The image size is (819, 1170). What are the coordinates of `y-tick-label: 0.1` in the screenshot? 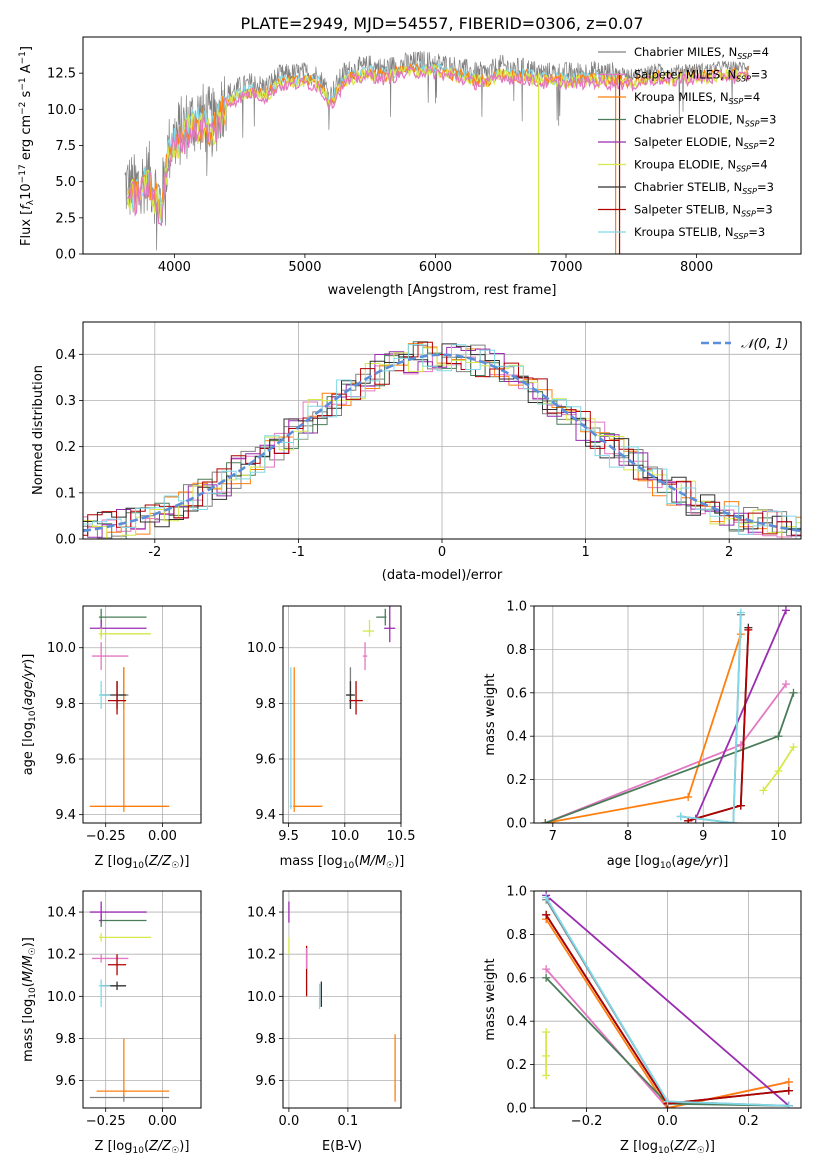 It's located at (65, 493).